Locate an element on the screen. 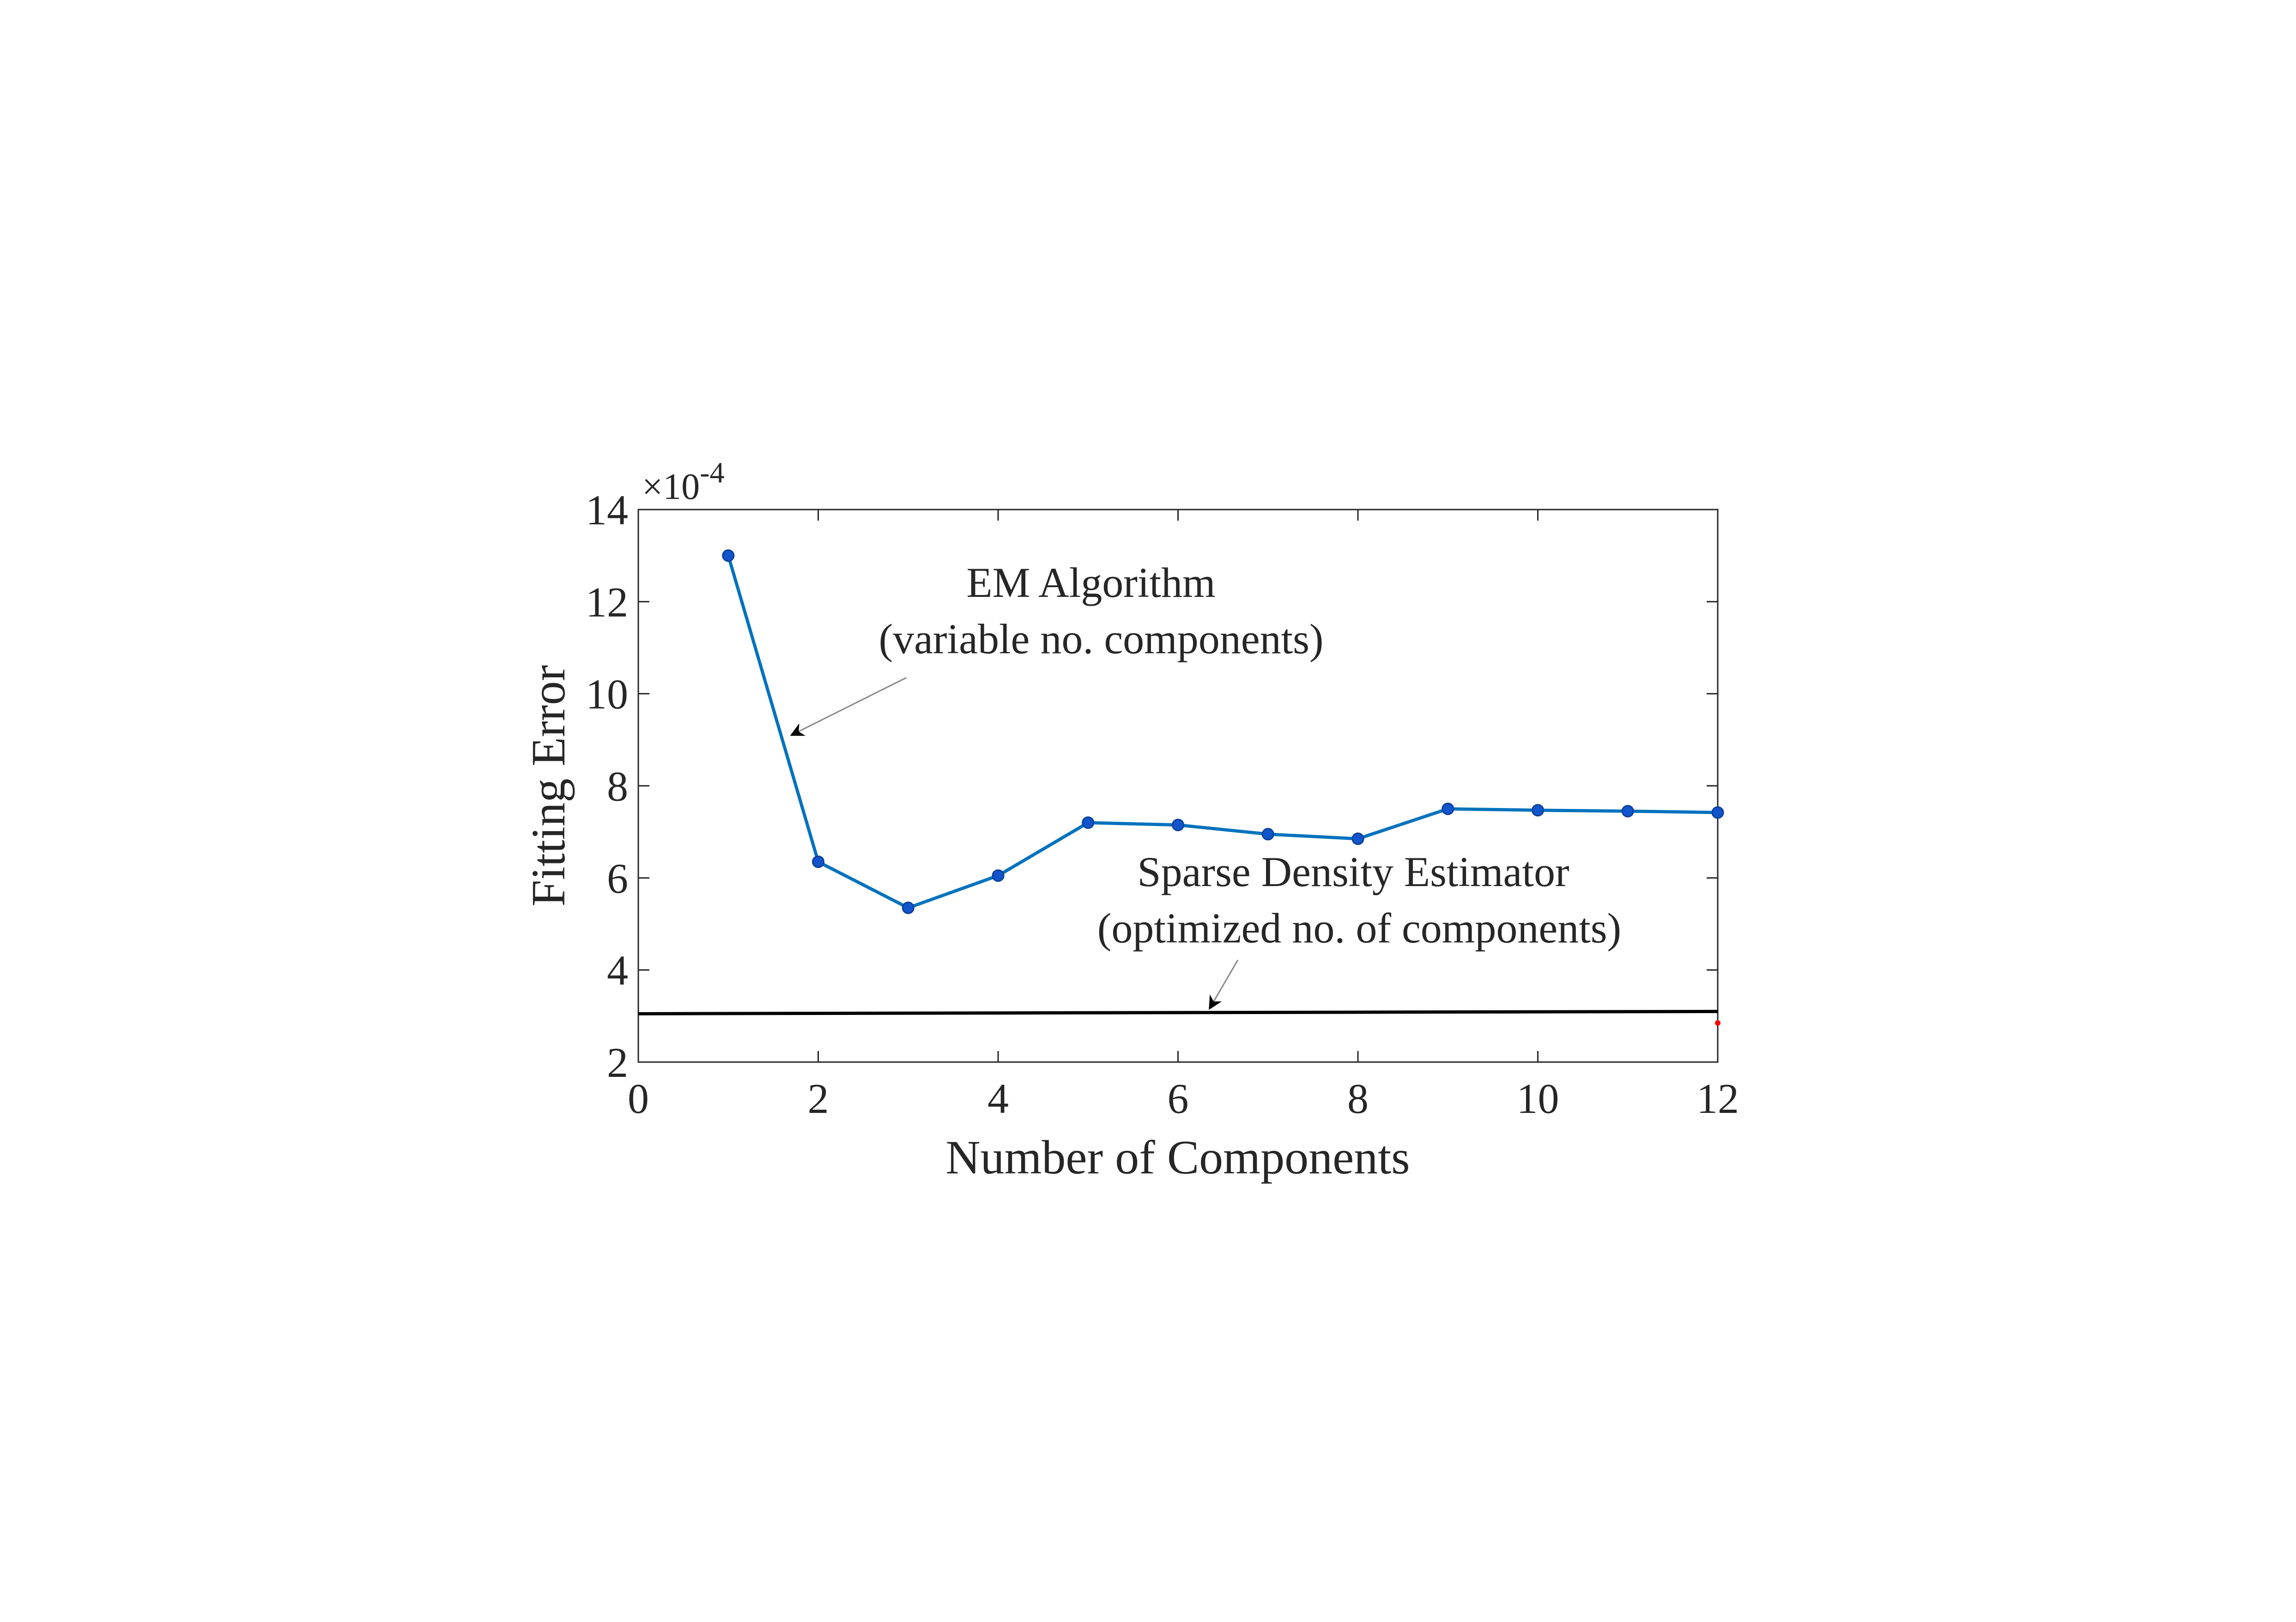 The height and width of the screenshot is (1622, 2296). annotation-em-arrow is located at coordinates (848, 706).